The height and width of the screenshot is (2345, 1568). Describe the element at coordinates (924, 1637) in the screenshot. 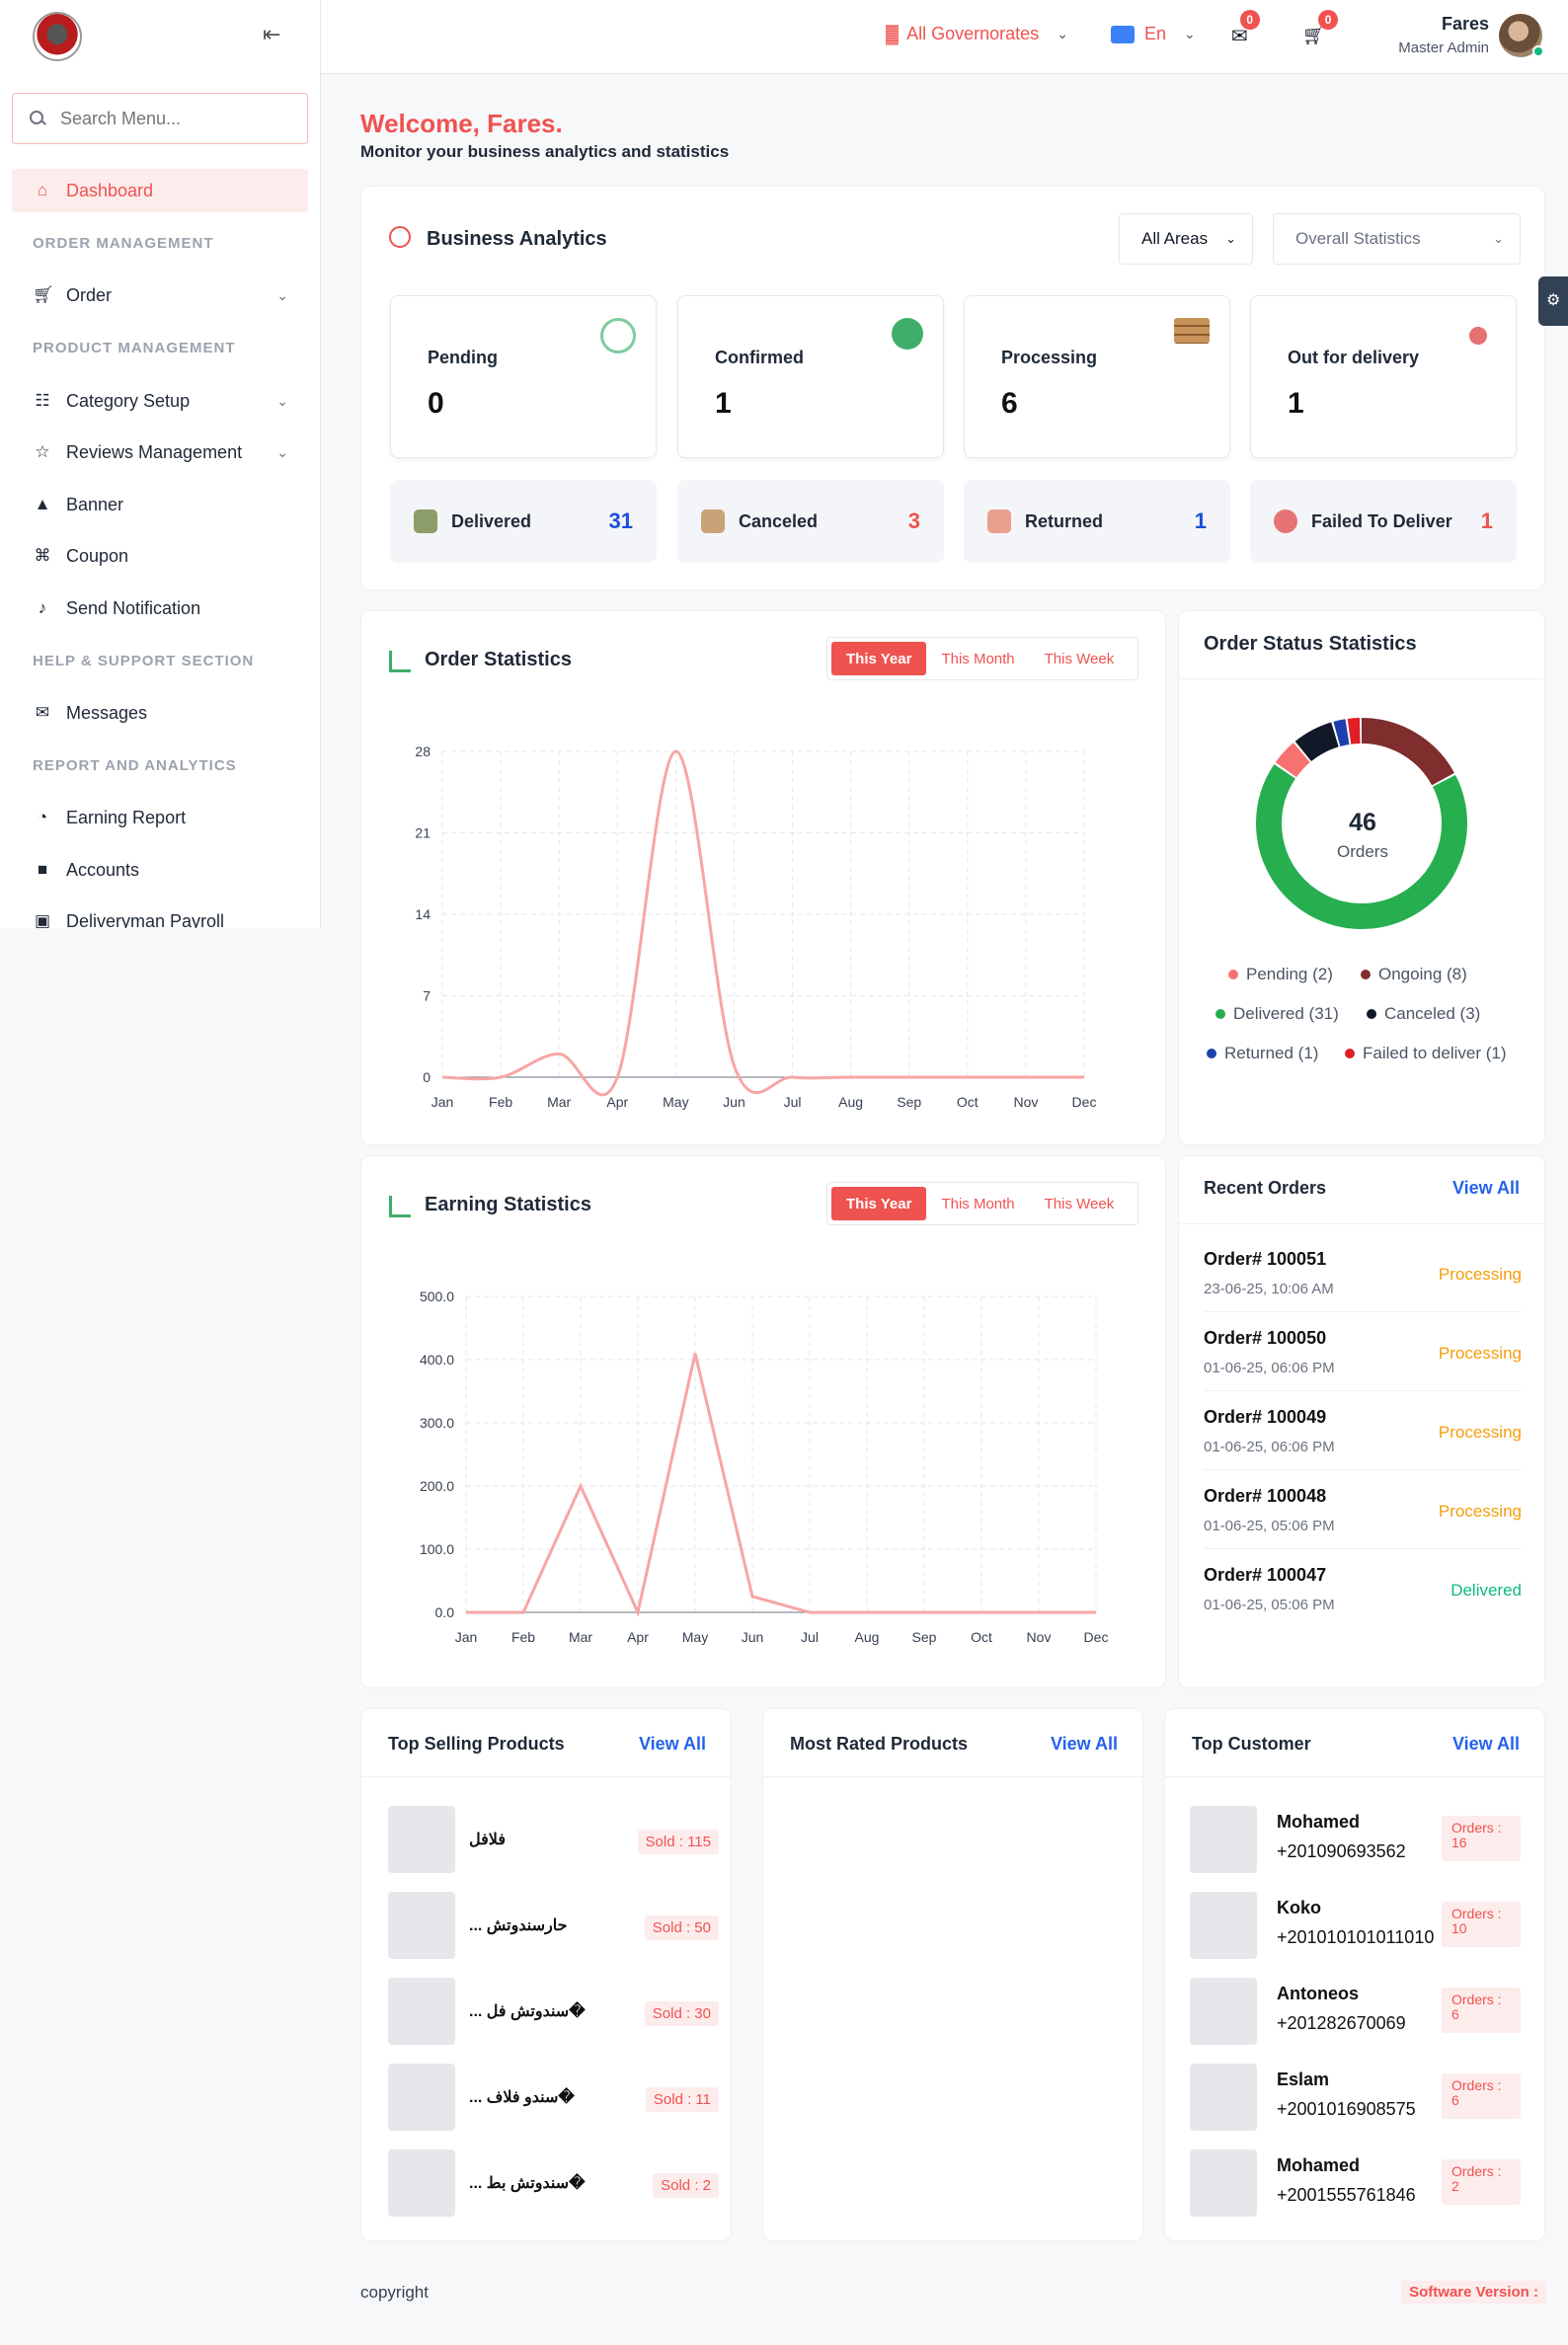

I see `x-tick-label: Sep` at that location.